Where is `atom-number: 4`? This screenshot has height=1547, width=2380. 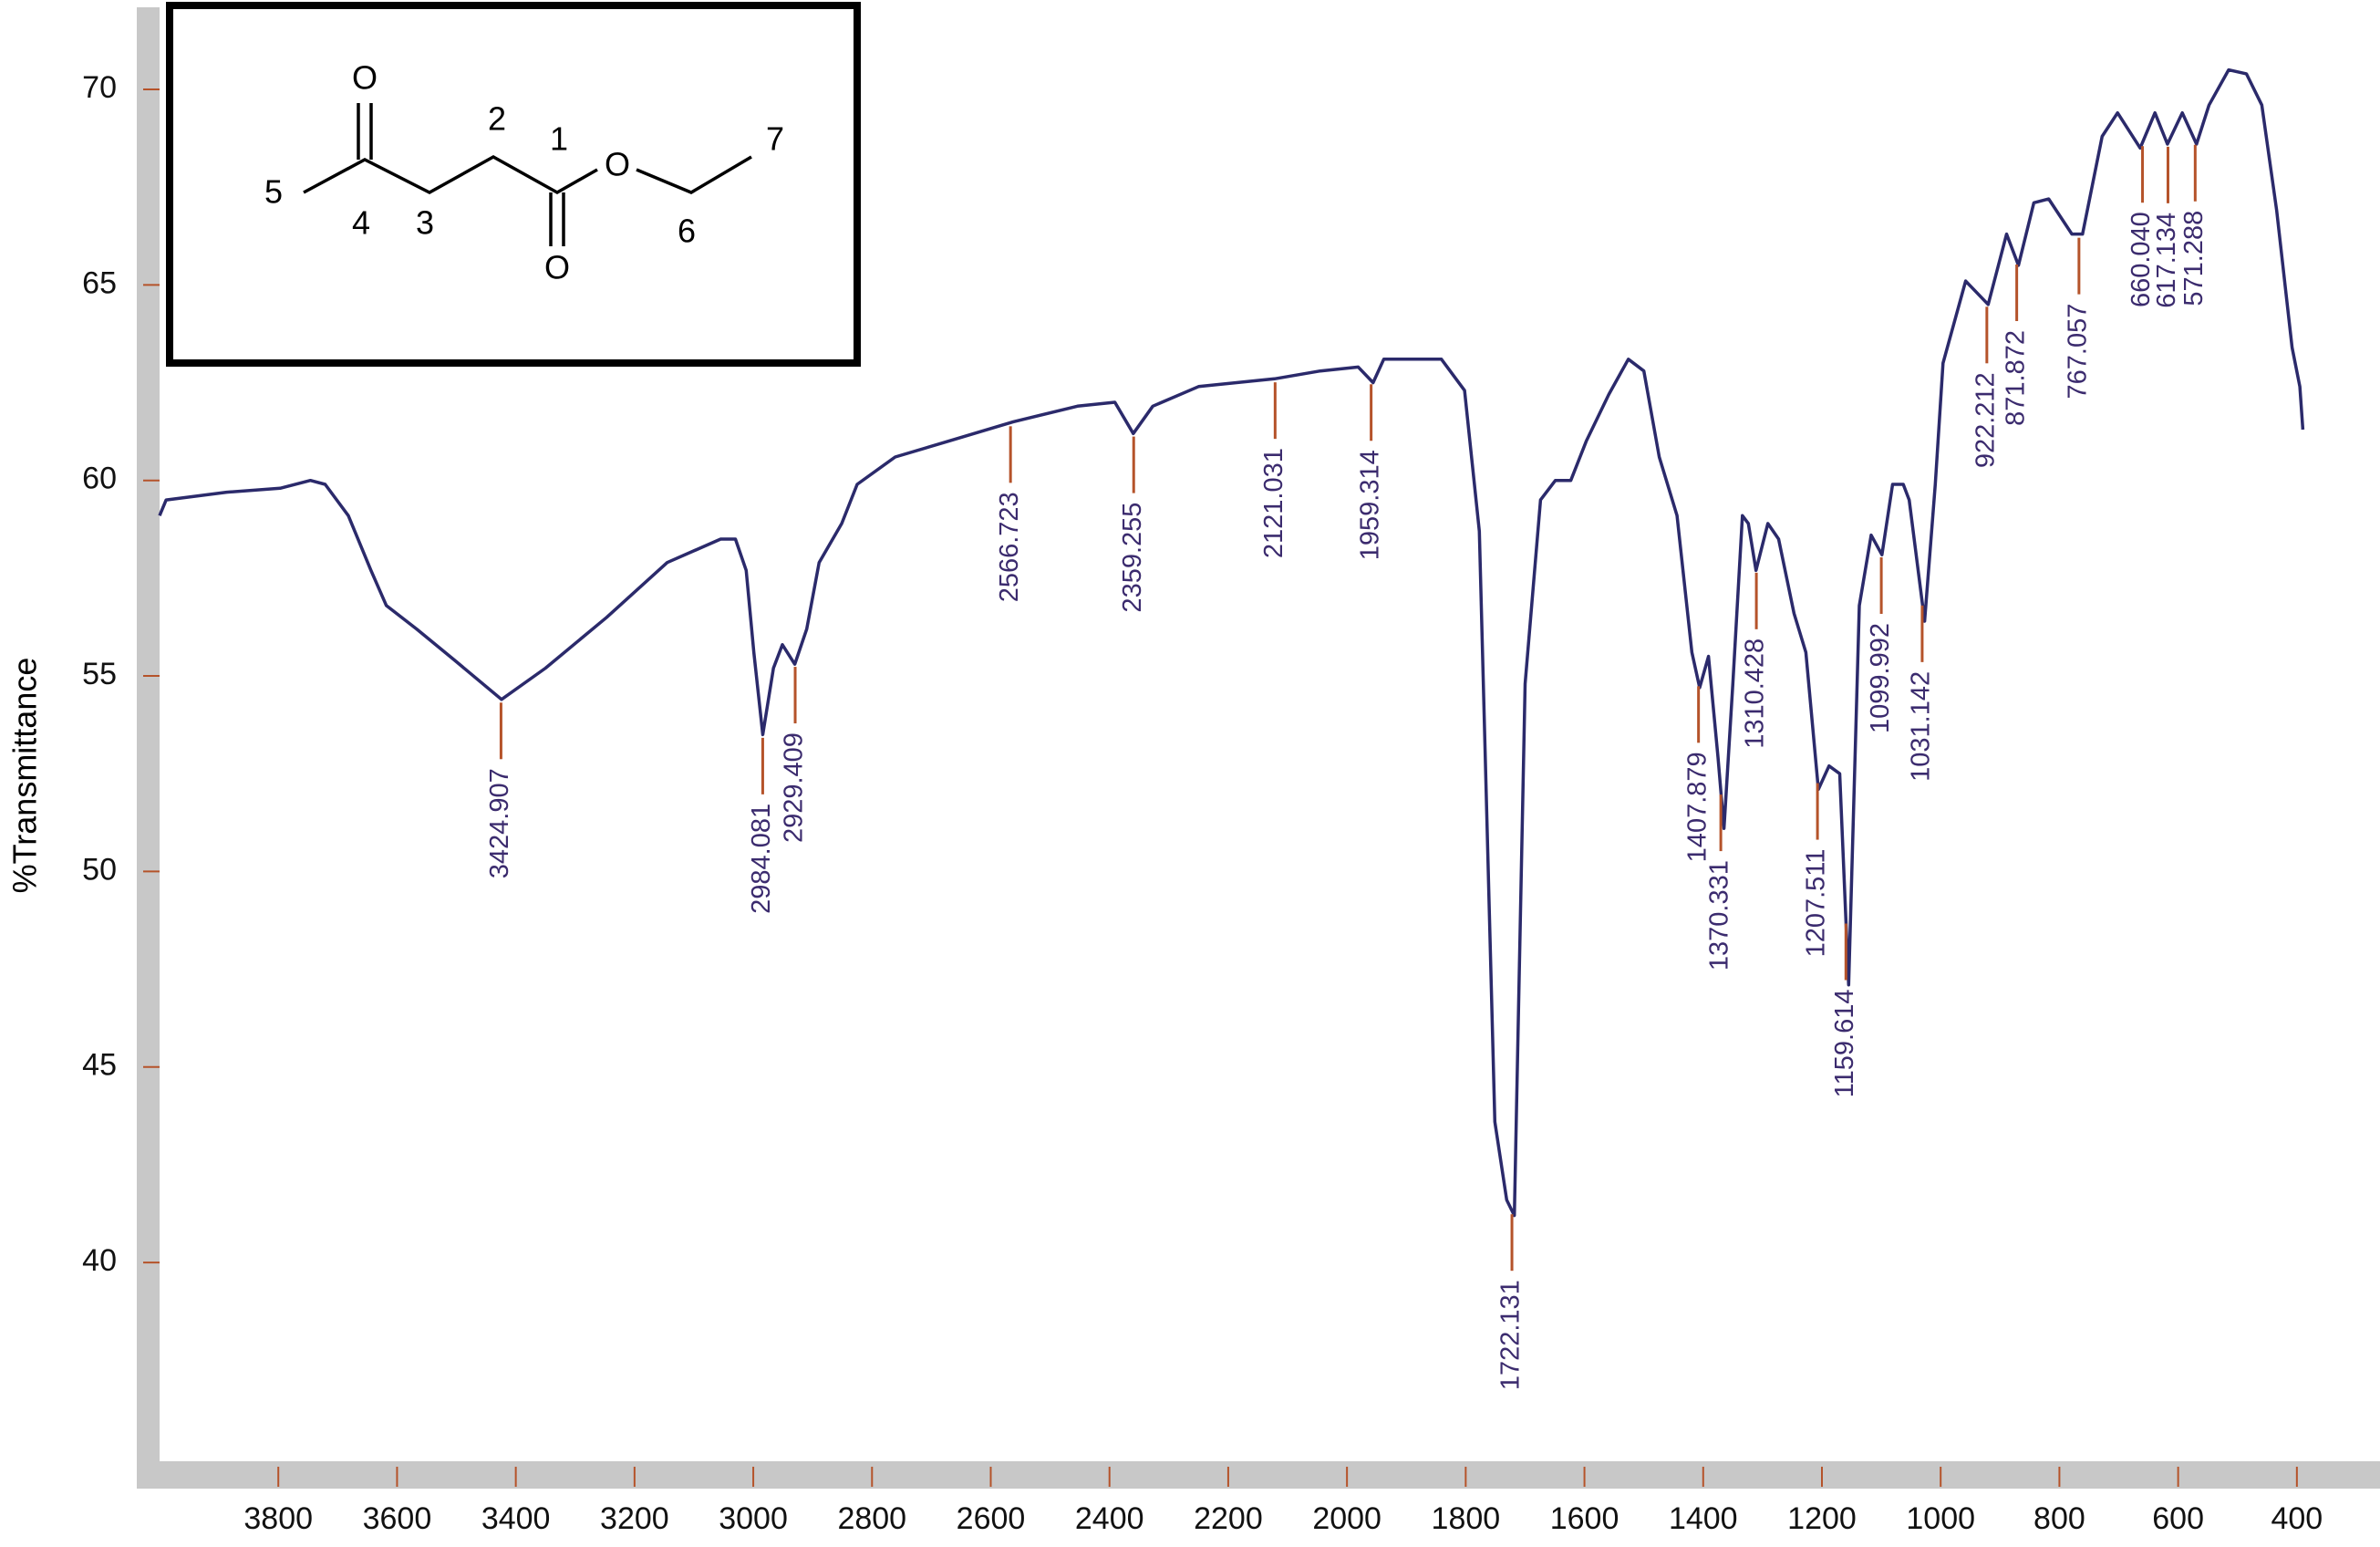
atom-number: 4 is located at coordinates (361, 223).